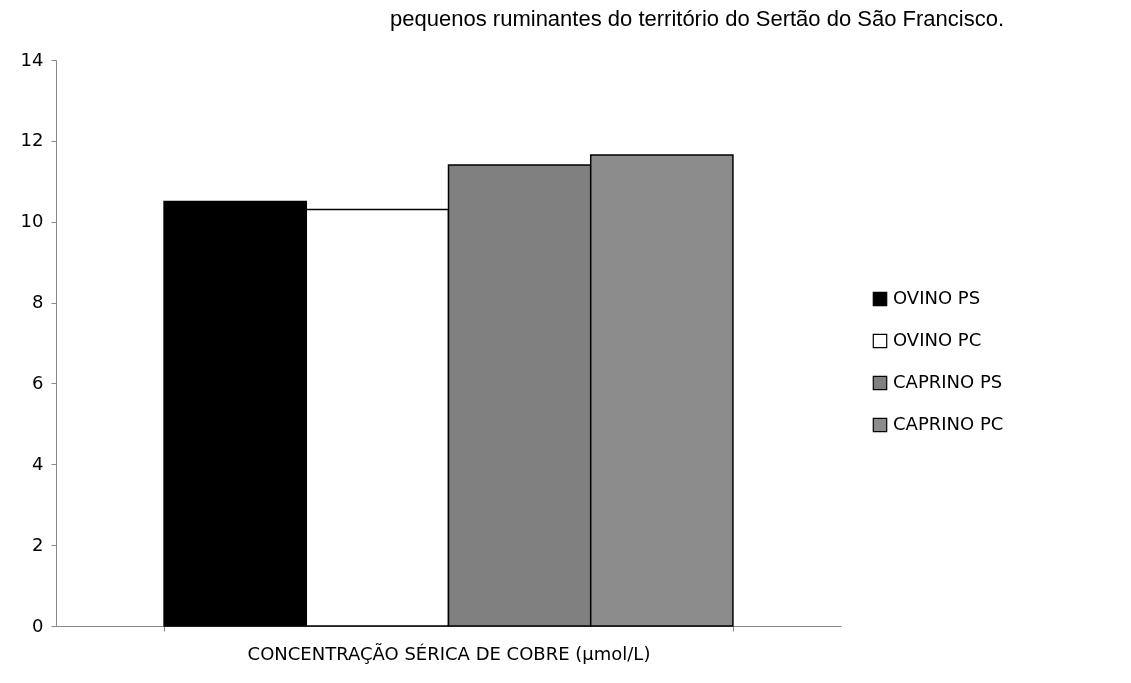  I want to click on y-tick-label: 8, so click(38, 302).